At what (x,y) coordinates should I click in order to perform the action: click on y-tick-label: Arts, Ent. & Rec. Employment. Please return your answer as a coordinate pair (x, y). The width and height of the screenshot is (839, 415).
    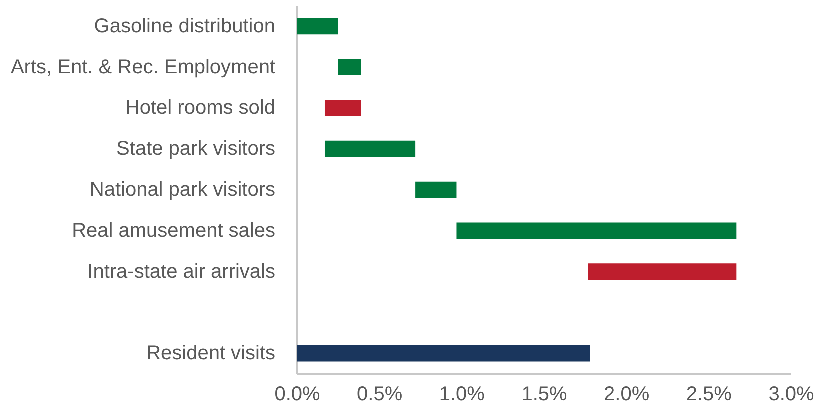
    Looking at the image, I should click on (143, 67).